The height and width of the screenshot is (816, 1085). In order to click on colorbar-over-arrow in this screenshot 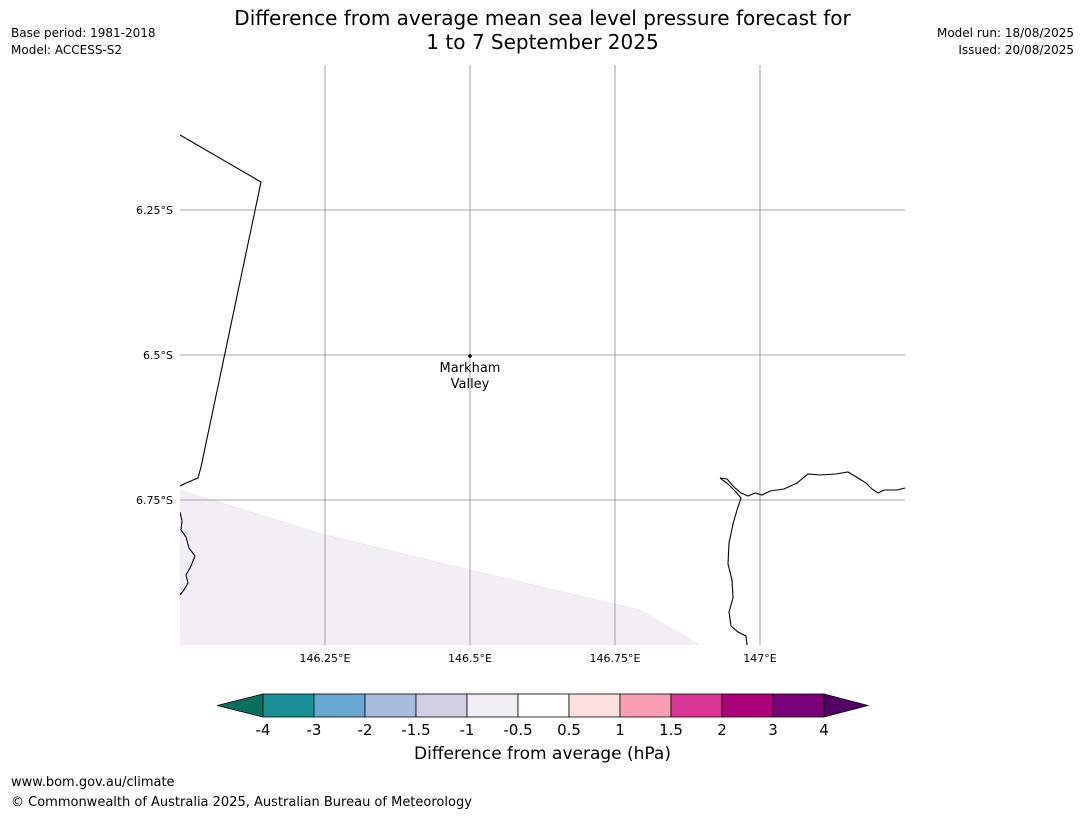, I will do `click(846, 705)`.